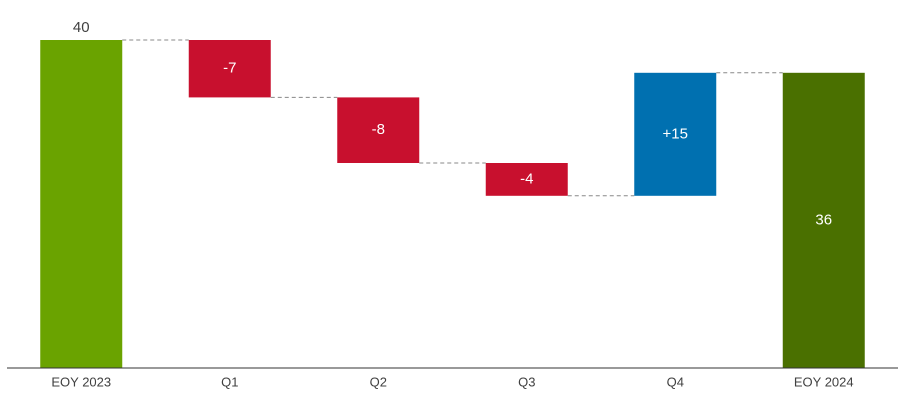 Image resolution: width=906 pixels, height=399 pixels. What do you see at coordinates (675, 381) in the screenshot?
I see `x-tick-label: Q4` at bounding box center [675, 381].